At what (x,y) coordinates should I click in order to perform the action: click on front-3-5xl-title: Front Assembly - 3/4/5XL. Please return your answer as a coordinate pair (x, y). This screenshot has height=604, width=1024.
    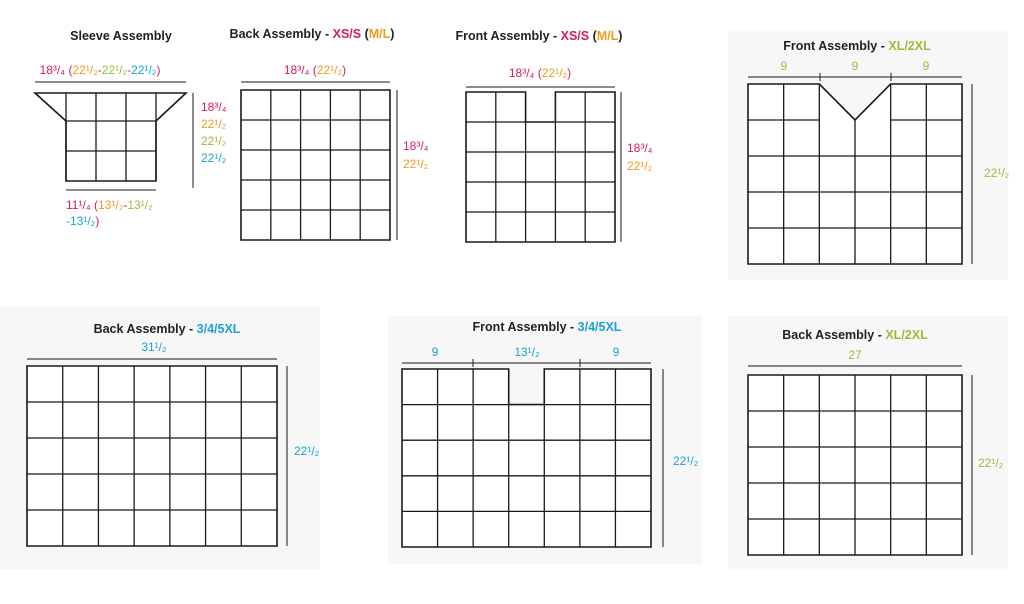
    Looking at the image, I should click on (547, 327).